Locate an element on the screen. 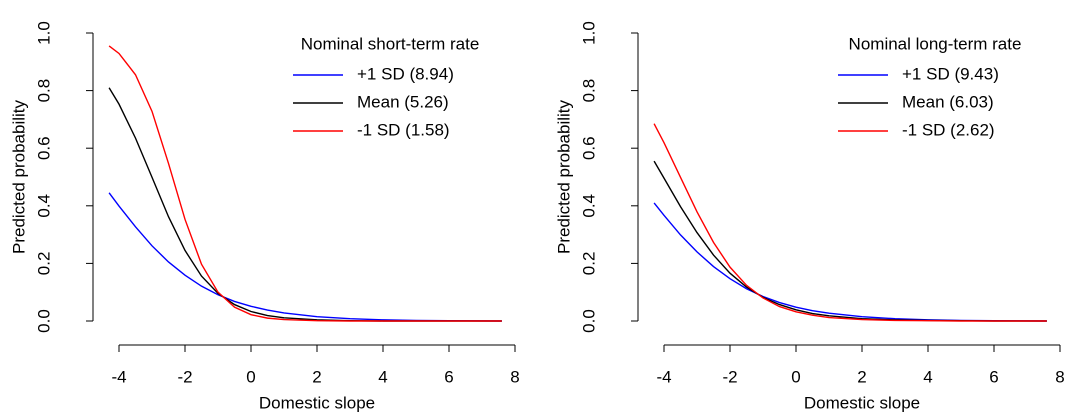 The width and height of the screenshot is (1070, 414). legend-label: +1 SD (9.43) is located at coordinates (950, 73).